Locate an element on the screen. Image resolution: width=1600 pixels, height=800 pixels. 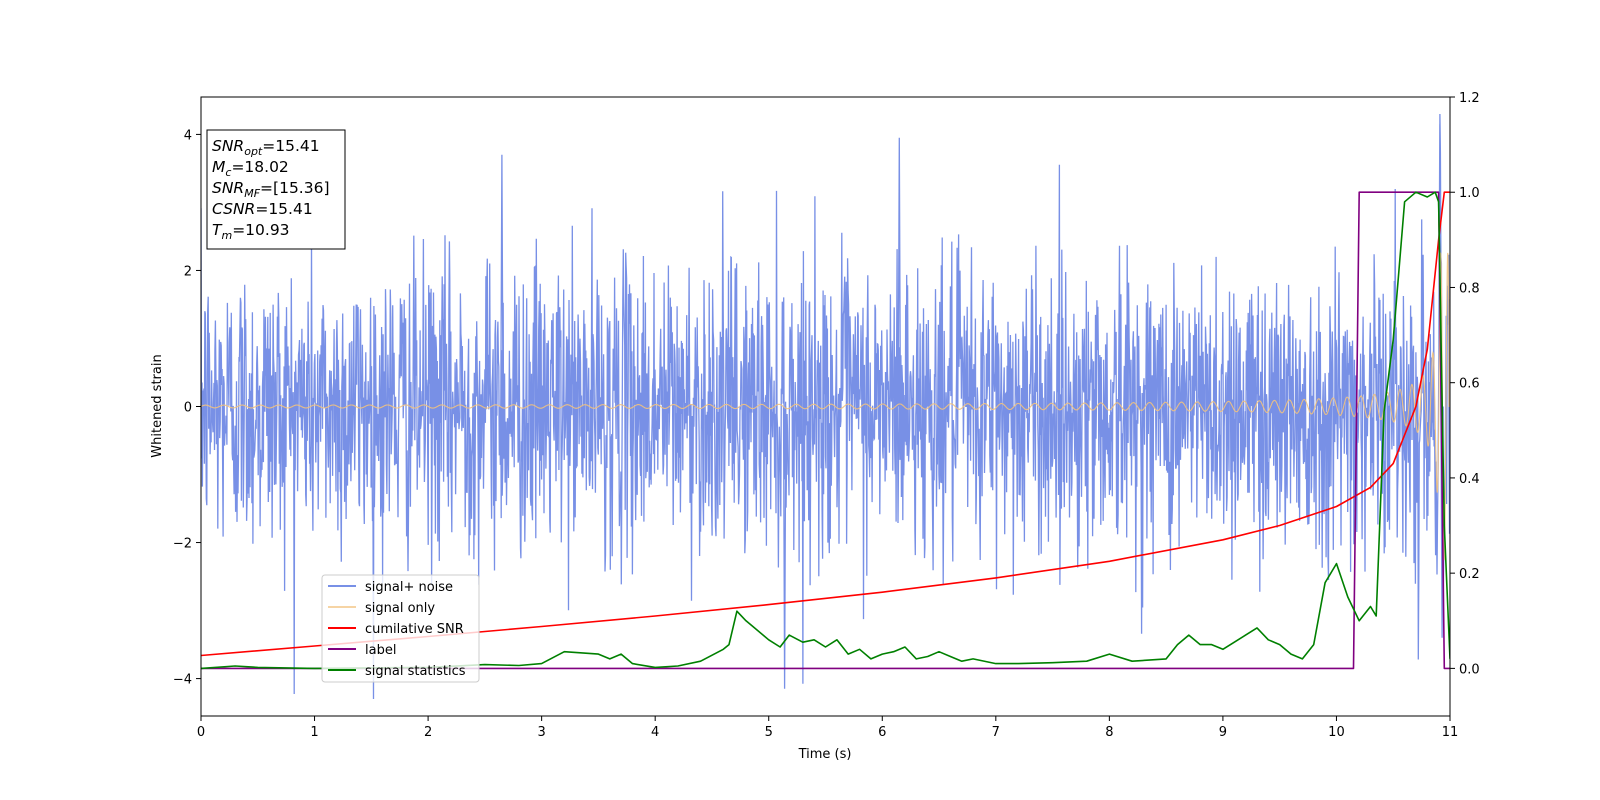
y2-tick-label: 0.0 is located at coordinates (1469, 669).